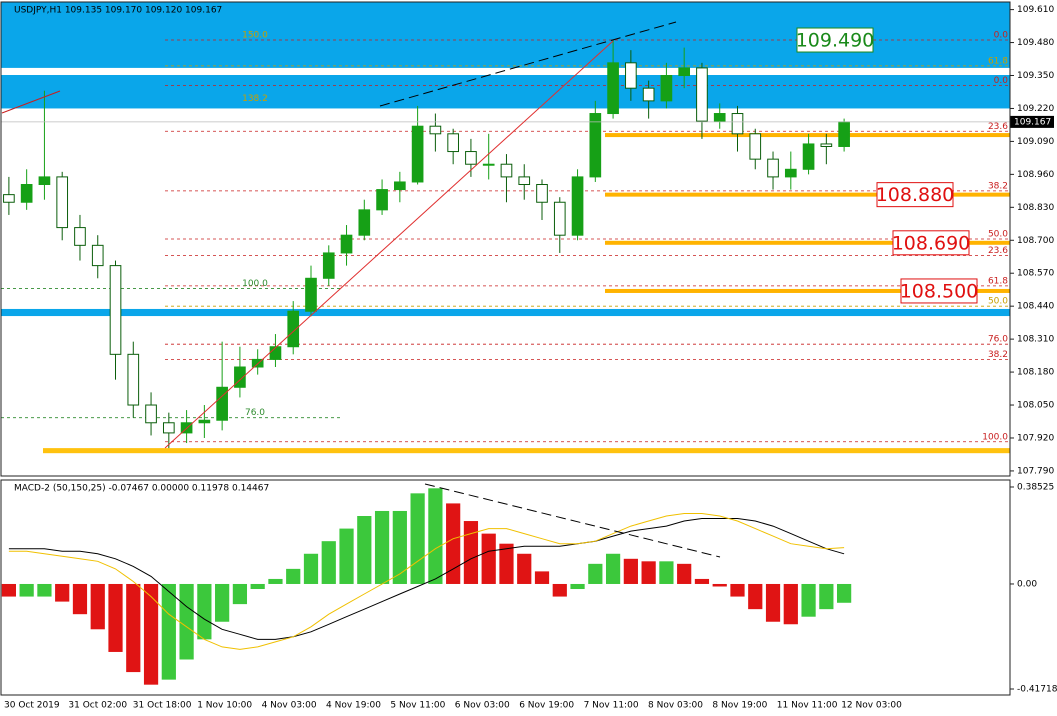 The width and height of the screenshot is (1057, 716). Describe the element at coordinates (675, 706) in the screenshot. I see `x-tick-label: 8 Nov 03:00` at that location.